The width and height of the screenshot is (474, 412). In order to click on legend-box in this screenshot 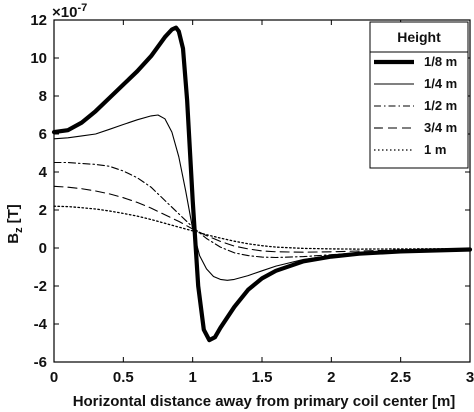, I will do `click(419, 95)`.